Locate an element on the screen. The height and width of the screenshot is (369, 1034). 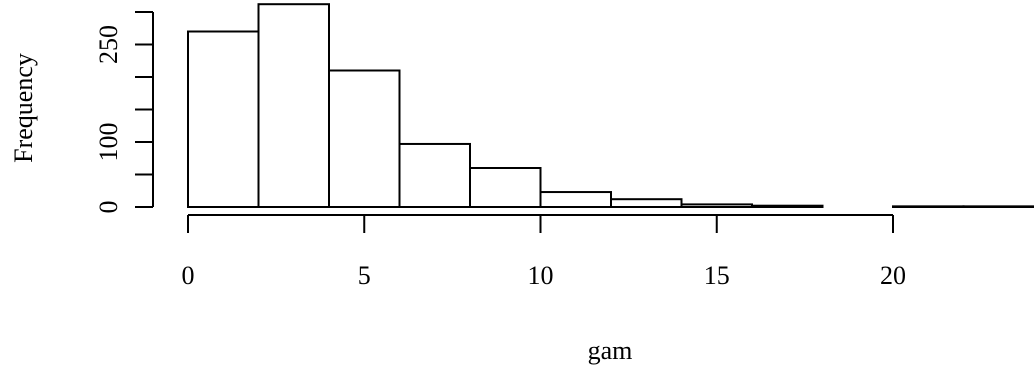
x-axis: 0 5 10 15 20 is located at coordinates (544, 252).